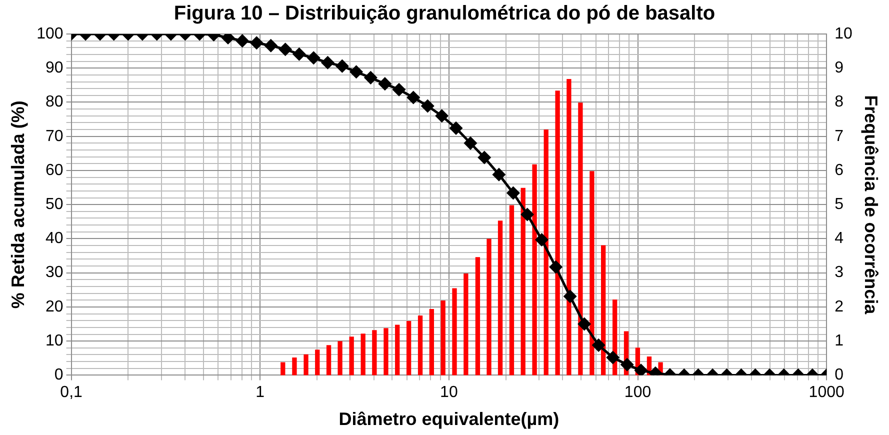 The width and height of the screenshot is (889, 435). I want to click on y-tick-label: 90, so click(55, 68).